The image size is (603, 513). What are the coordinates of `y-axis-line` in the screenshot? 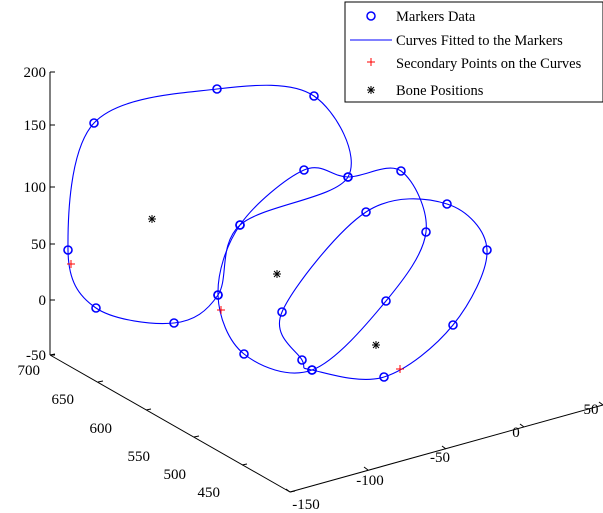 It's located at (170, 423).